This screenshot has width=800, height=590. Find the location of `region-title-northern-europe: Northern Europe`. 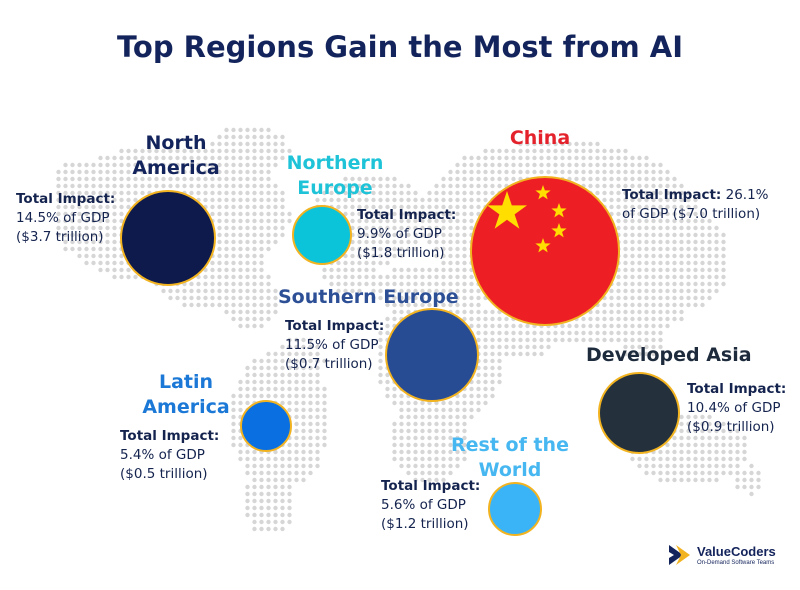

region-title-northern-europe: Northern Europe is located at coordinates (335, 176).